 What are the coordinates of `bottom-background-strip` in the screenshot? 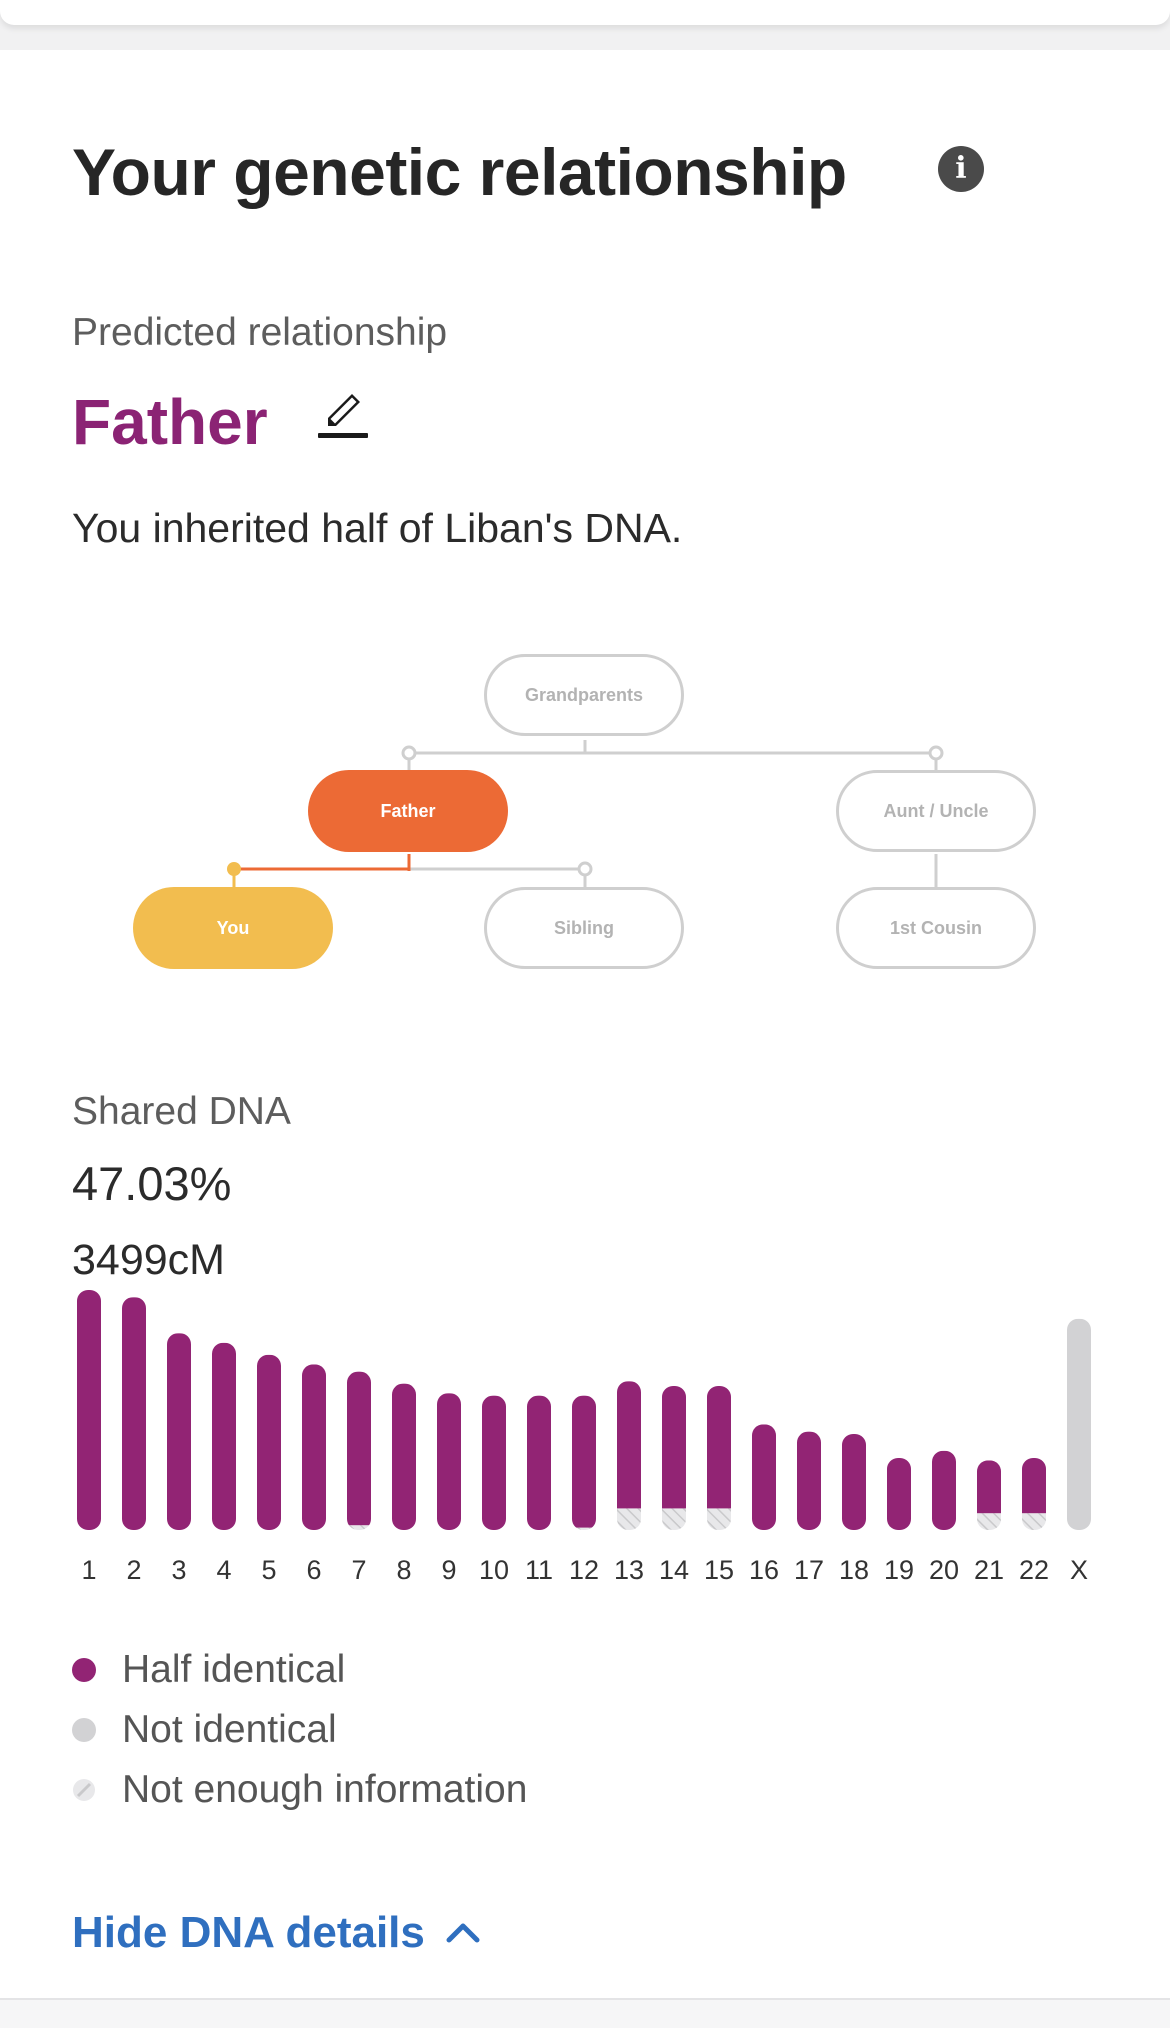 It's located at (585, 2014).